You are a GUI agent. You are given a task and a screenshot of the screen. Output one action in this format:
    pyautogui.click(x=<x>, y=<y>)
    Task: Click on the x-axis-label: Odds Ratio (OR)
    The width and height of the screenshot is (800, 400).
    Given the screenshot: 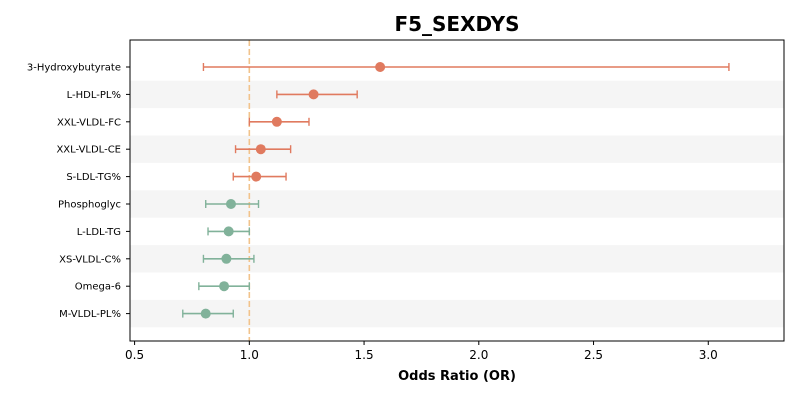 What is the action you would take?
    pyautogui.click(x=457, y=376)
    